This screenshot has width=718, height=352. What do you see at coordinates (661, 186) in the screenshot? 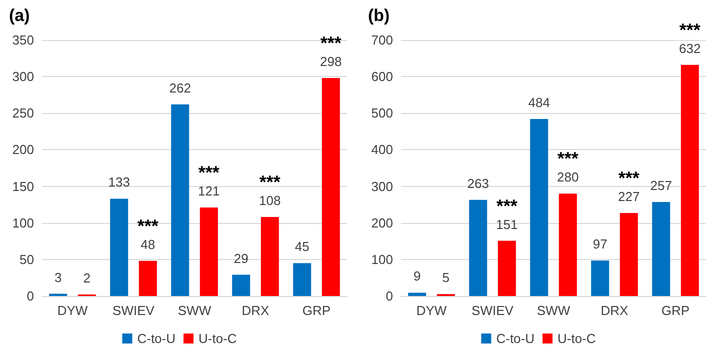
I see `data-label: 257` at bounding box center [661, 186].